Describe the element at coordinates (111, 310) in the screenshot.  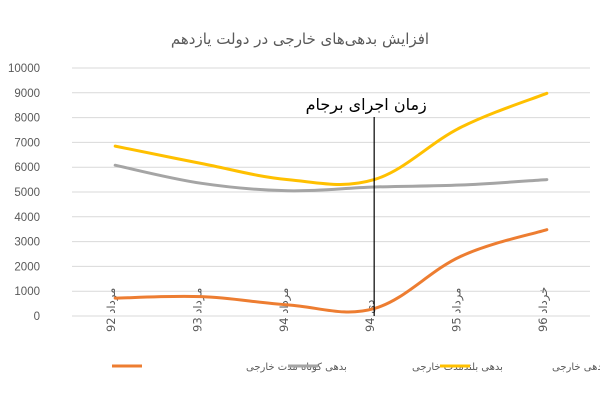
I see `x-tick-label: مرداد 92` at that location.